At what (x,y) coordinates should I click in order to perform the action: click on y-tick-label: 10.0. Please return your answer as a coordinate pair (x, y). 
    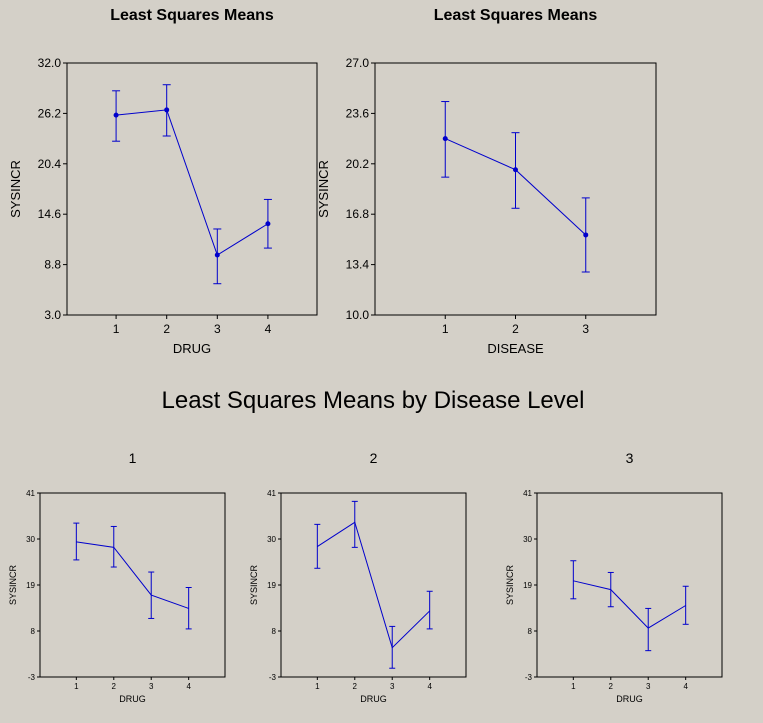
    Looking at the image, I should click on (358, 315).